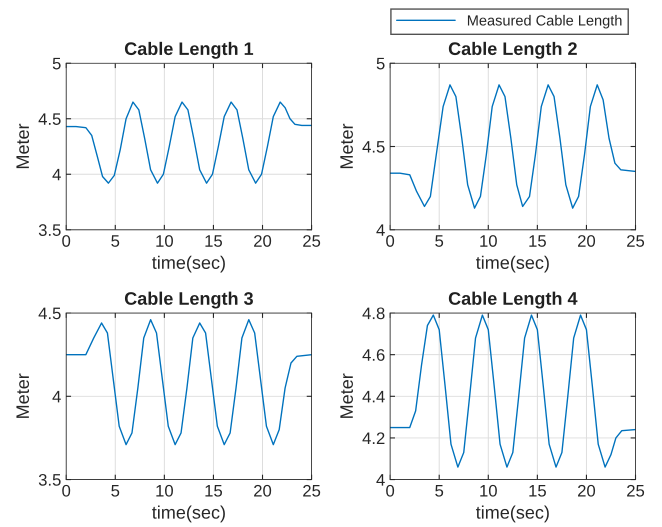 This screenshot has height=527, width=662. I want to click on chart-title: Cable Length 2, so click(512, 50).